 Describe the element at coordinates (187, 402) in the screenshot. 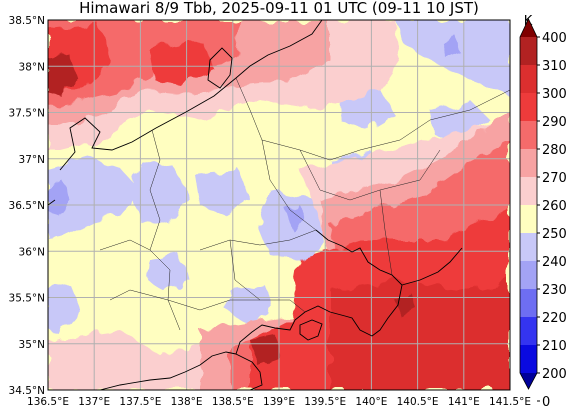

I see `lon-tick-label: 138°E` at that location.